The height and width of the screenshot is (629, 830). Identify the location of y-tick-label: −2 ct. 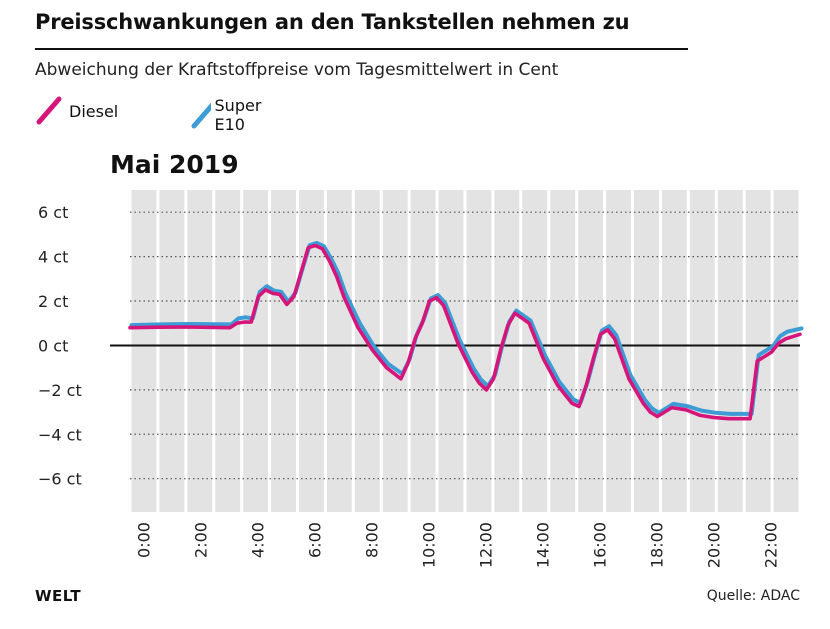
(60, 390).